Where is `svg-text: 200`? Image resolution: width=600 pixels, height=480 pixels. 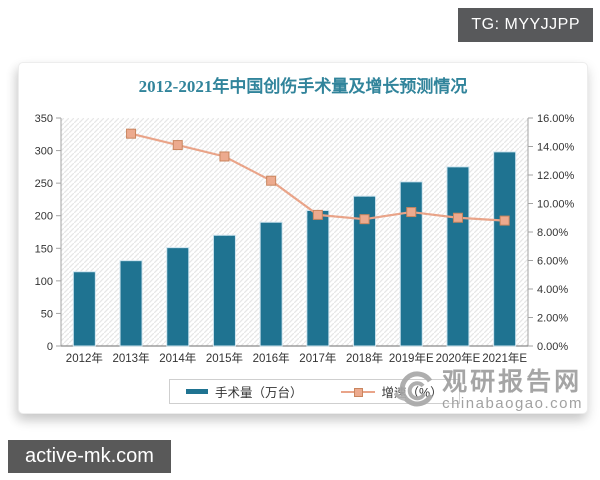 svg-text: 200 is located at coordinates (44, 217).